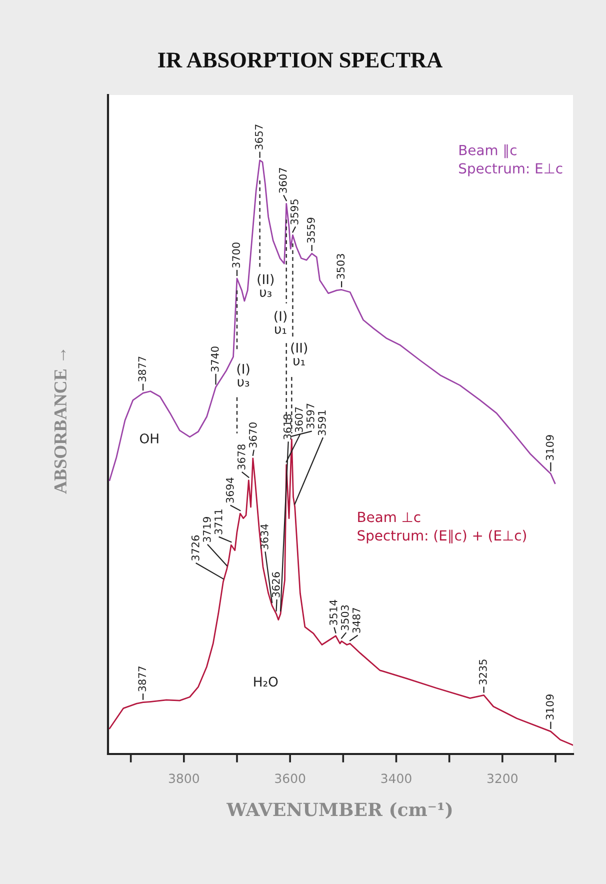 The width and height of the screenshot is (606, 884). Describe the element at coordinates (442, 528) in the screenshot. I see `text: Beam ⊥c Spectrum: (E∥c) + (E⊥c)` at that location.